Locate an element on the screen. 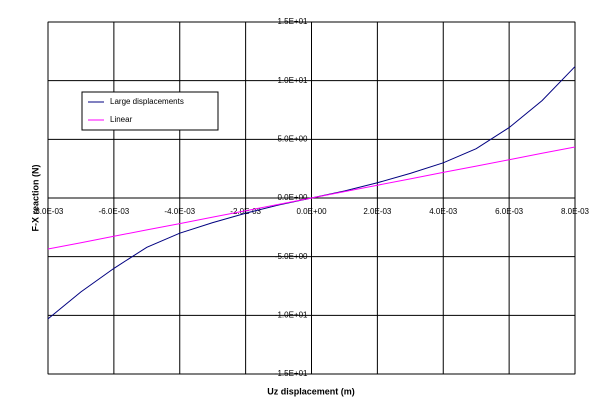 The image size is (605, 405). x-tick-label: 6.0E-03 is located at coordinates (509, 211).